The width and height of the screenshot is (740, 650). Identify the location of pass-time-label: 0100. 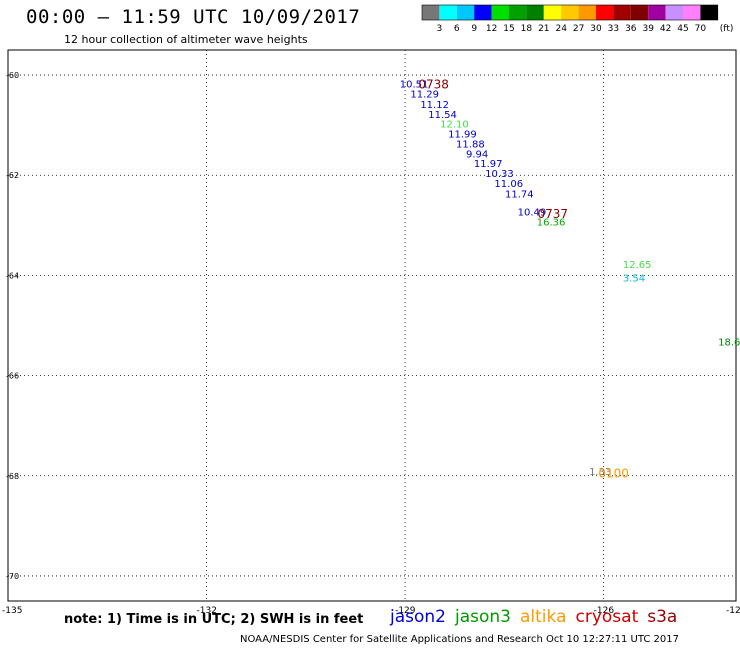
(613, 473).